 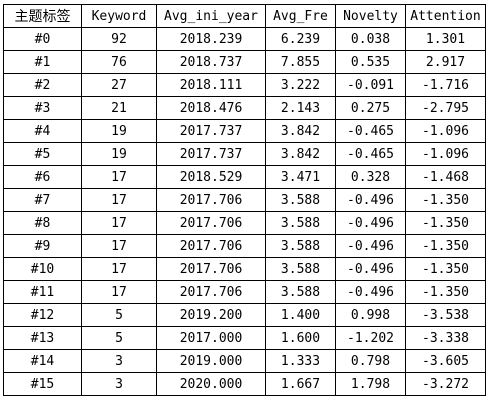 I want to click on table-row: #13 5 2017.000 1.600 -1.202 -3.338, so click(x=244, y=338).